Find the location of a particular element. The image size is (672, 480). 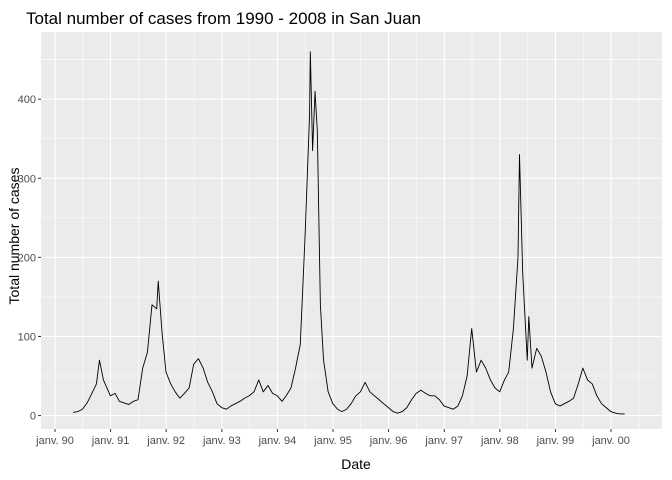

y-axis: 0 100 200 300 400 is located at coordinates (29, 258).